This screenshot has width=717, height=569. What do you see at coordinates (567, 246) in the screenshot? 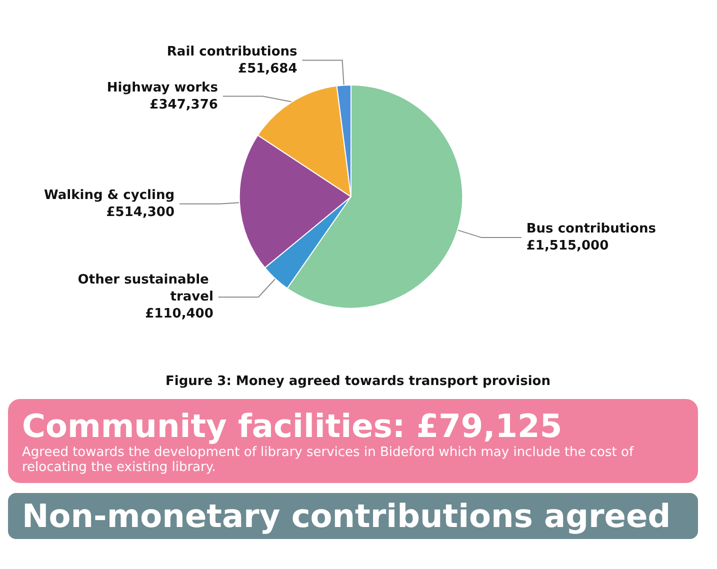
I see `data-label: £1,515,000` at bounding box center [567, 246].